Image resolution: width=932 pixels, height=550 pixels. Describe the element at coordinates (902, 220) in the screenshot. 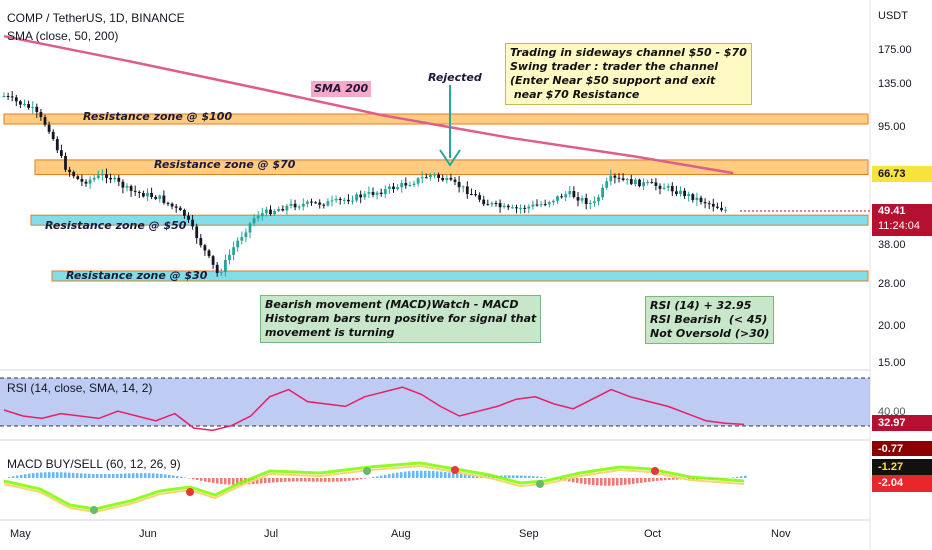

I see `last-price-badge: 49.41 11:24:04` at that location.